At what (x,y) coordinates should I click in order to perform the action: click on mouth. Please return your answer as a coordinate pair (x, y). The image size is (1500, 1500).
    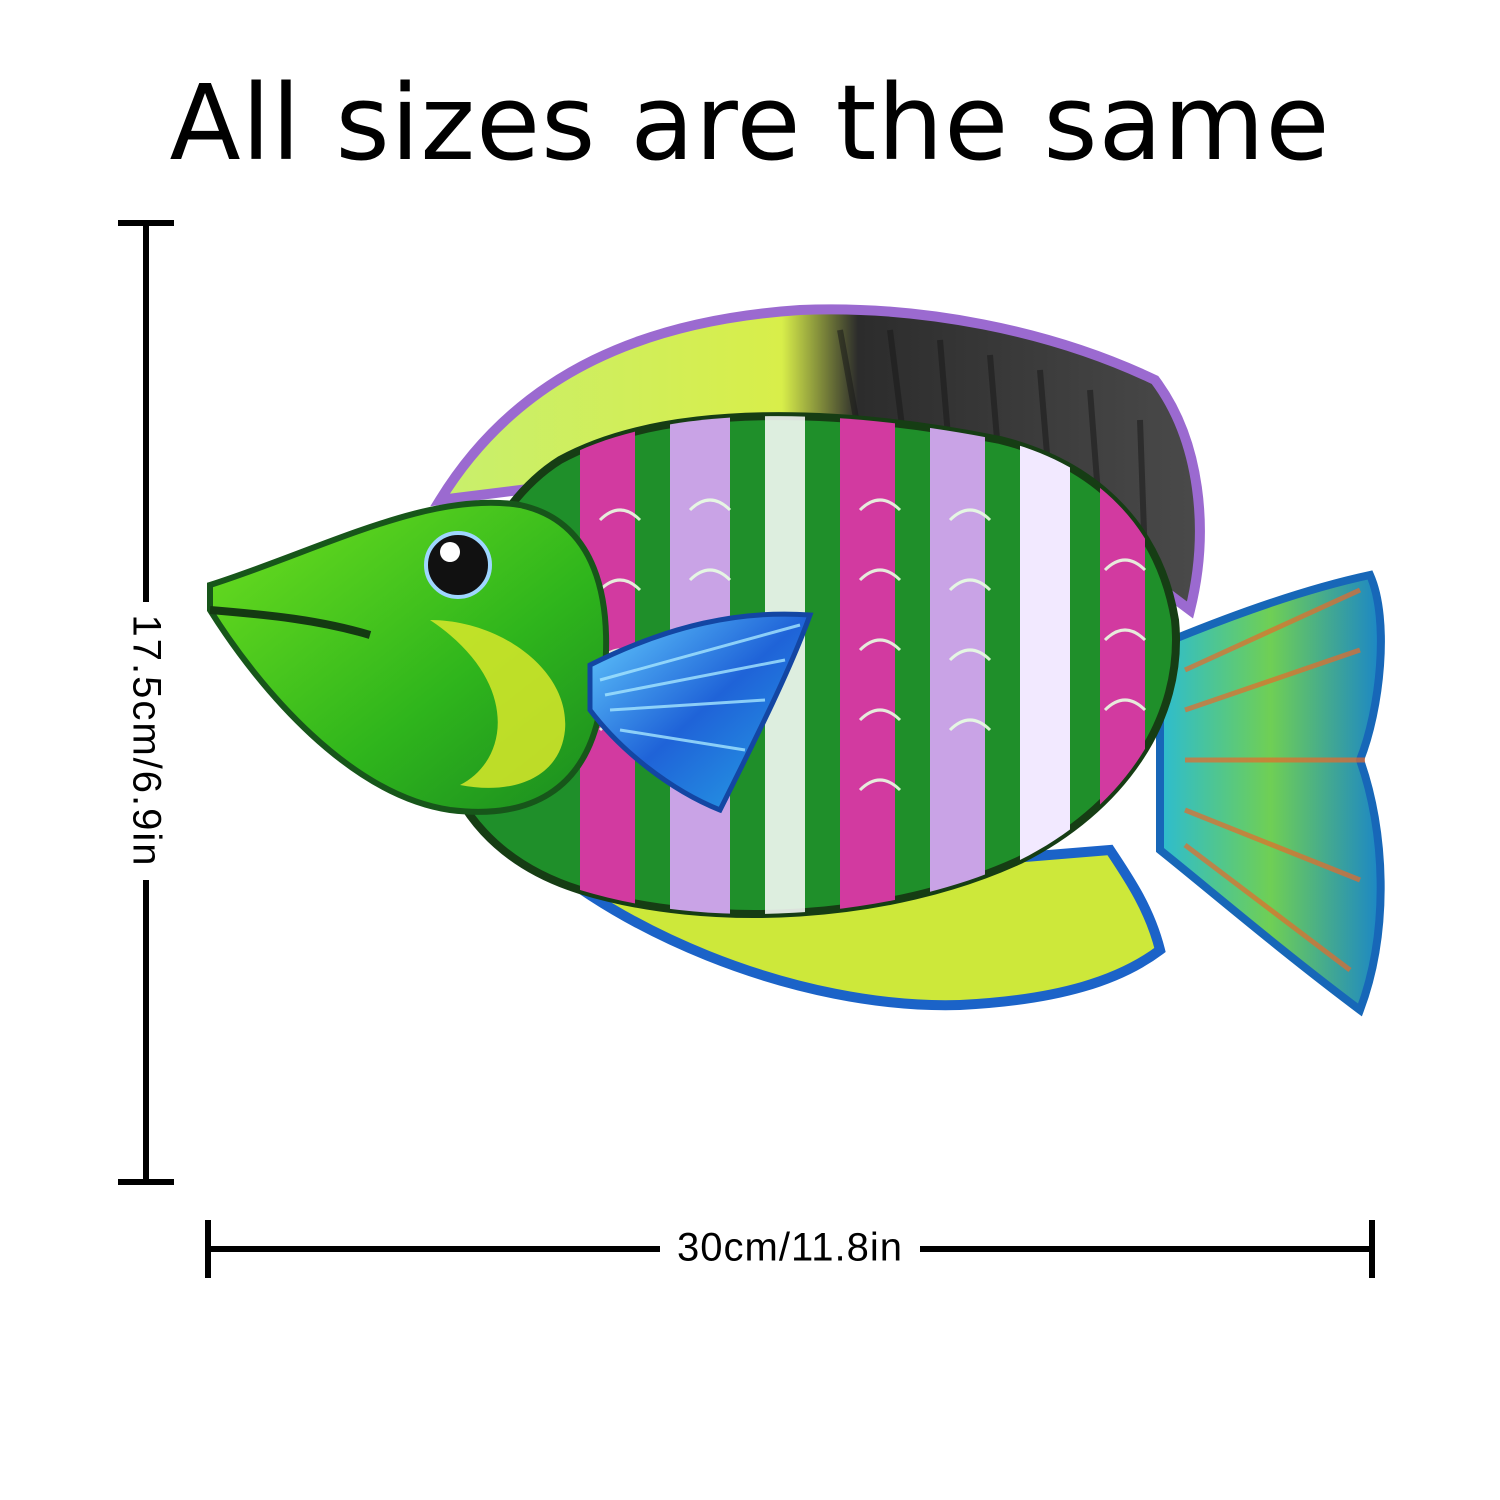
    Looking at the image, I should click on (290, 622).